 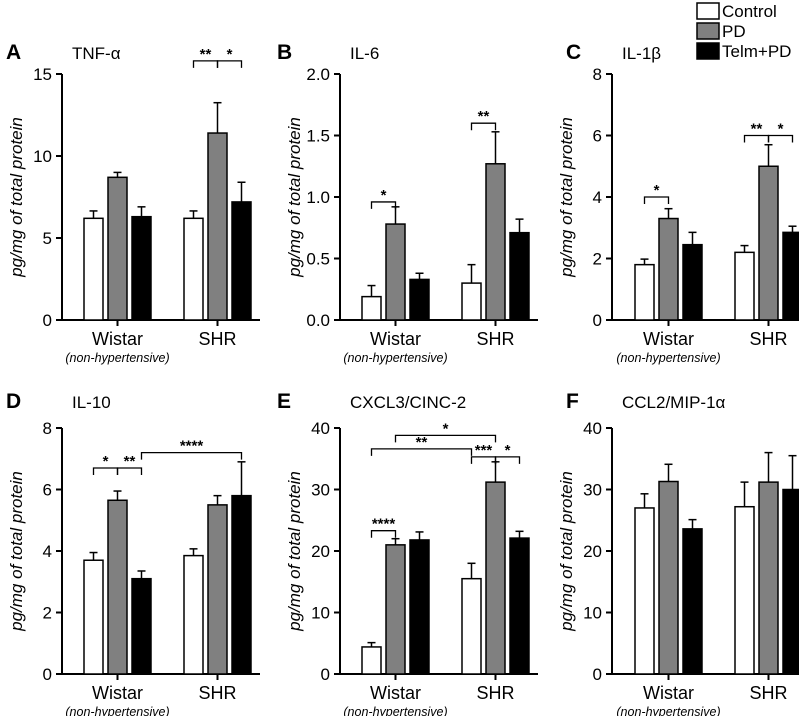 I want to click on panel-c-y-tick-label: 6, so click(x=597, y=136).